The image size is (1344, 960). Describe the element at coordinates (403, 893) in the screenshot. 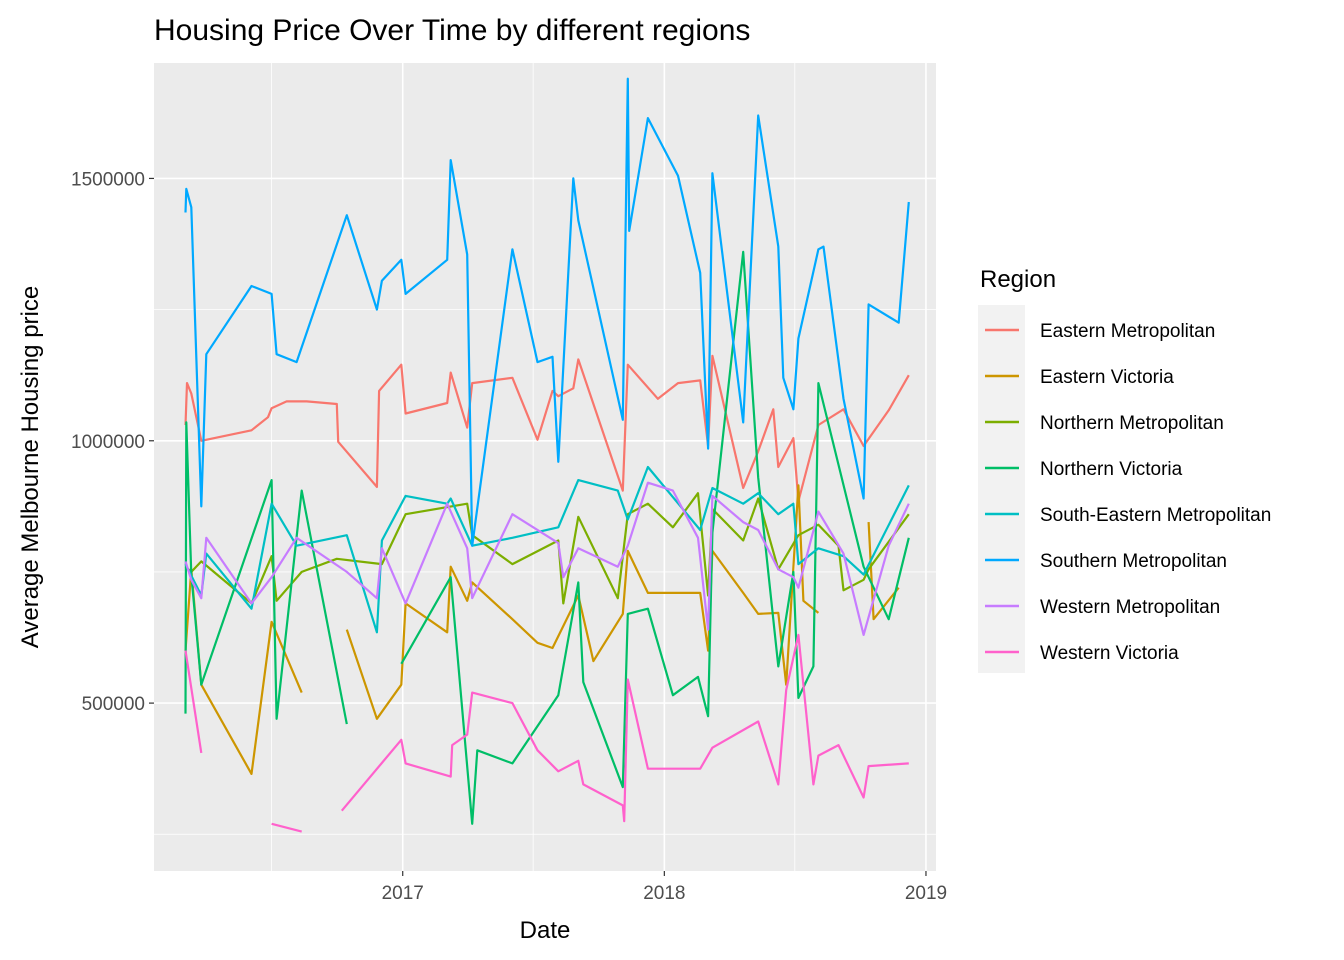

I see `x-tick-label: 2017` at that location.